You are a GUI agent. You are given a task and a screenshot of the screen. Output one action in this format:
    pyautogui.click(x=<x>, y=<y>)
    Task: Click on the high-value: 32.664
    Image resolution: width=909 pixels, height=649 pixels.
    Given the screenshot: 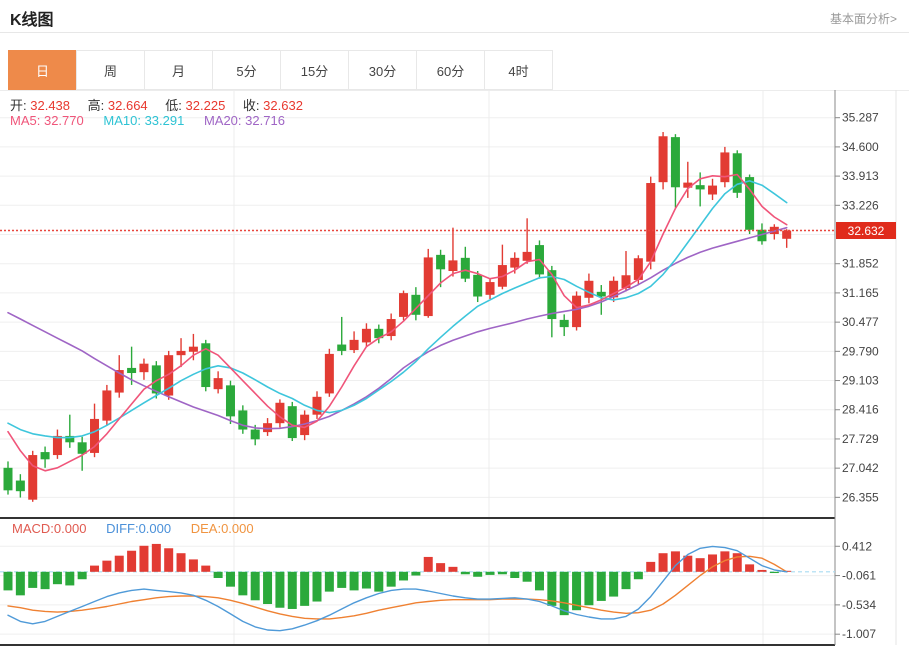 What is the action you would take?
    pyautogui.click(x=127, y=105)
    